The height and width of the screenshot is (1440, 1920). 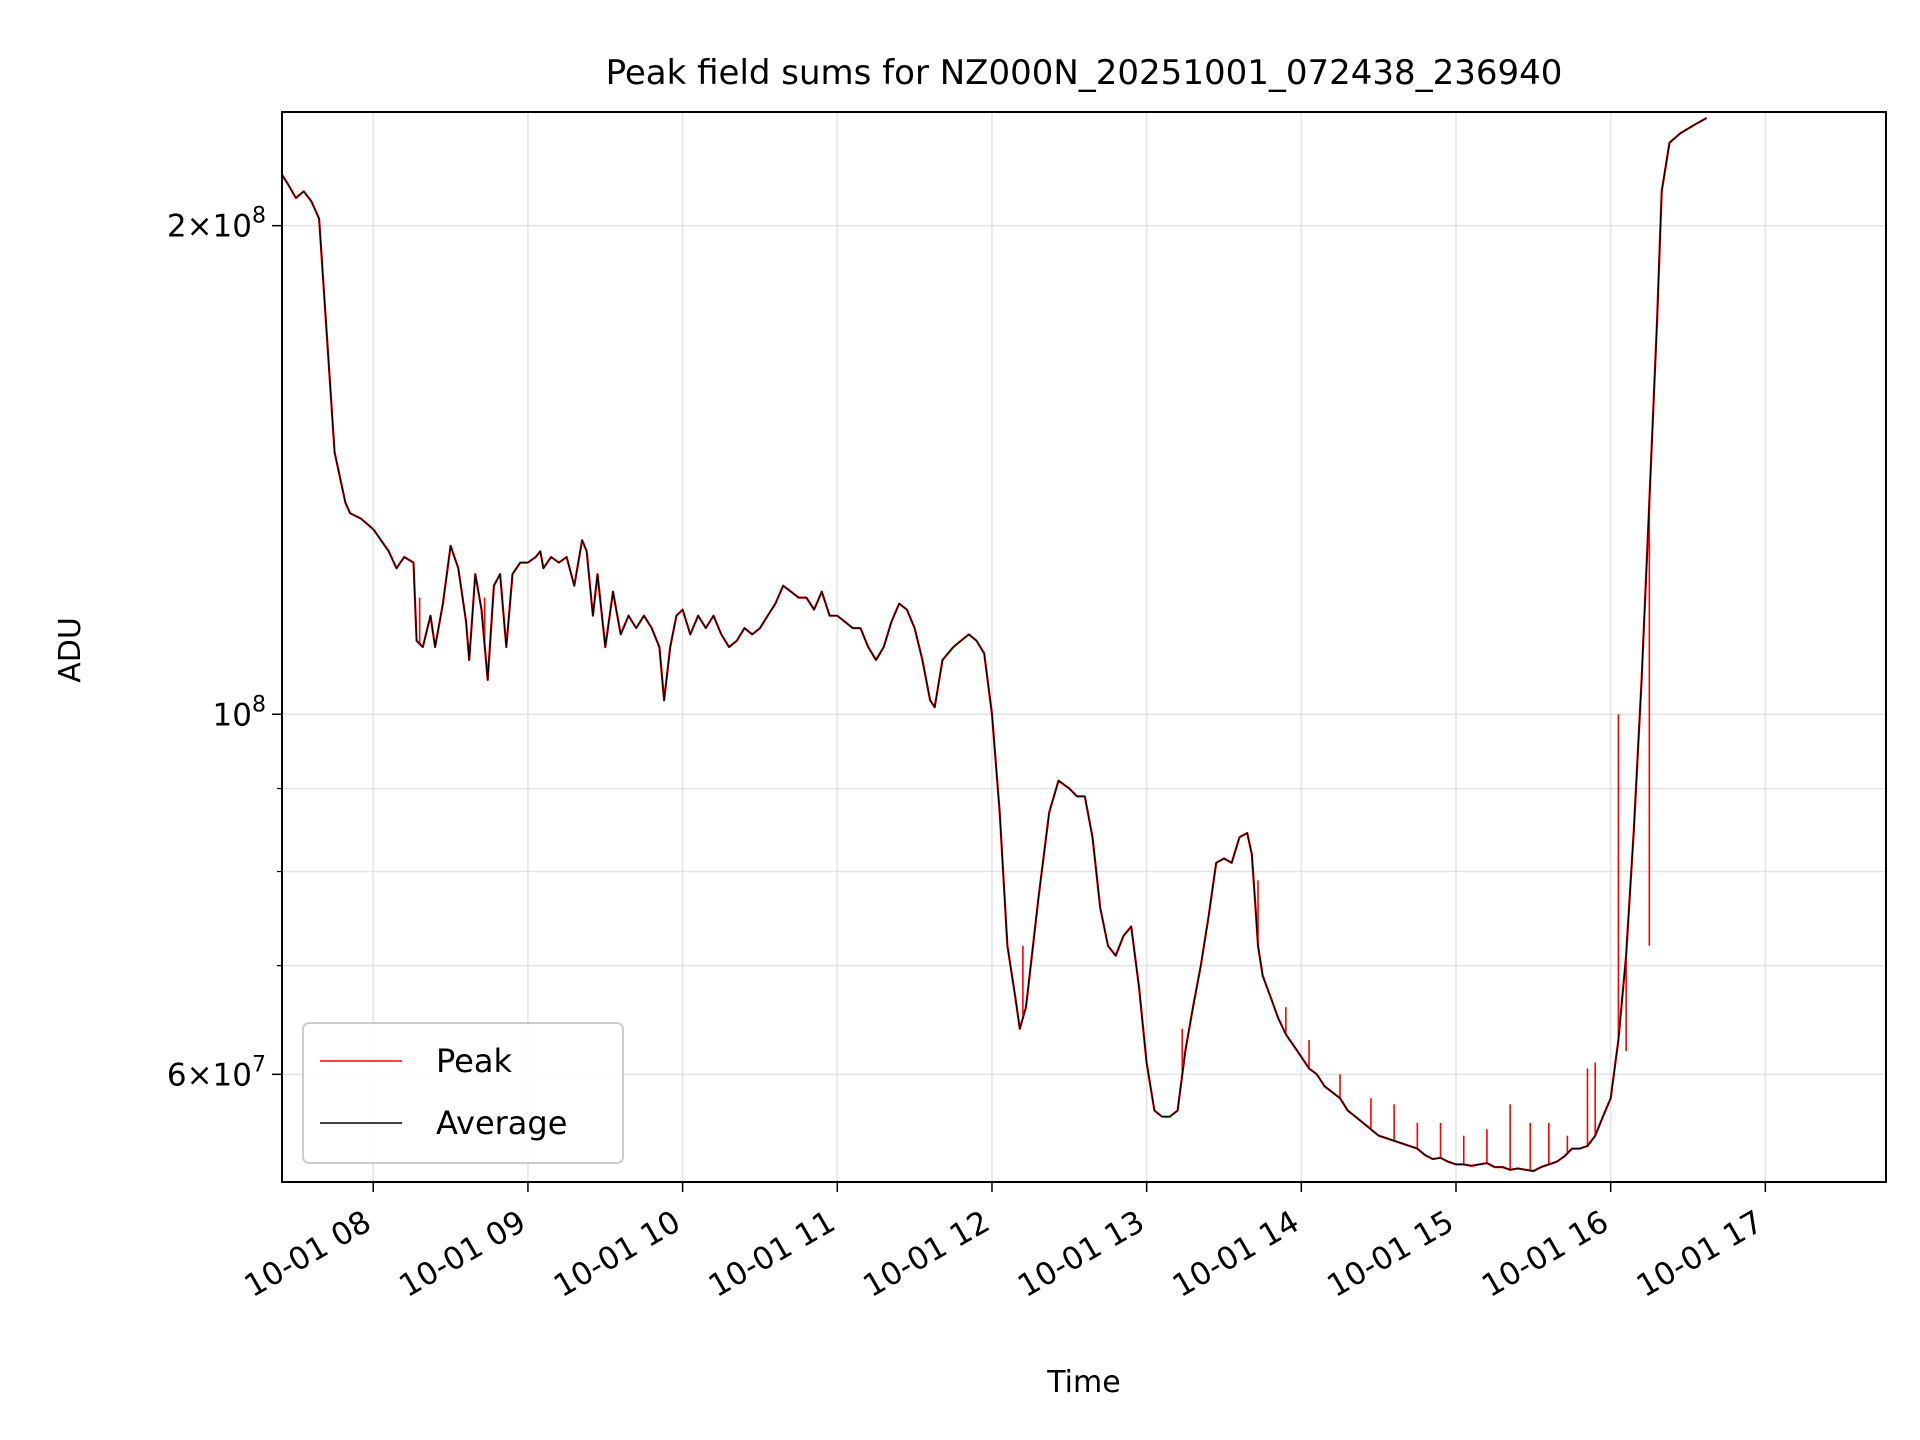 What do you see at coordinates (1545, 1254) in the screenshot?
I see `x-tick-label: 10-01 16` at bounding box center [1545, 1254].